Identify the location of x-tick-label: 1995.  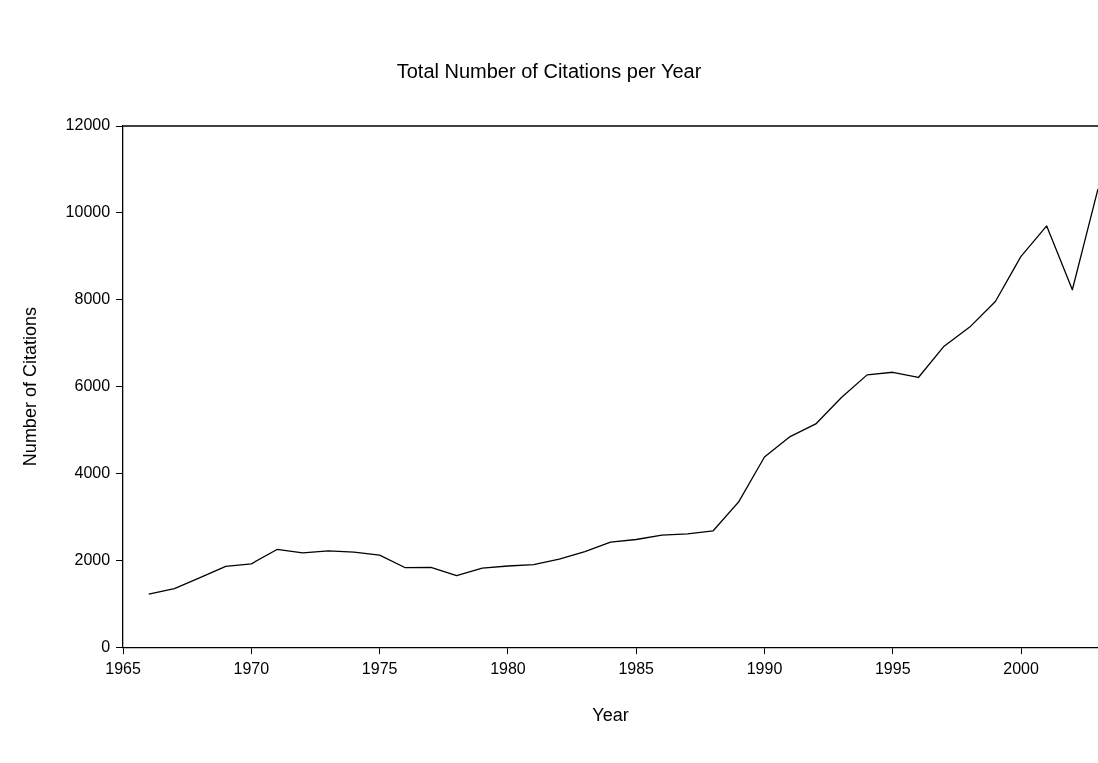
(892, 669).